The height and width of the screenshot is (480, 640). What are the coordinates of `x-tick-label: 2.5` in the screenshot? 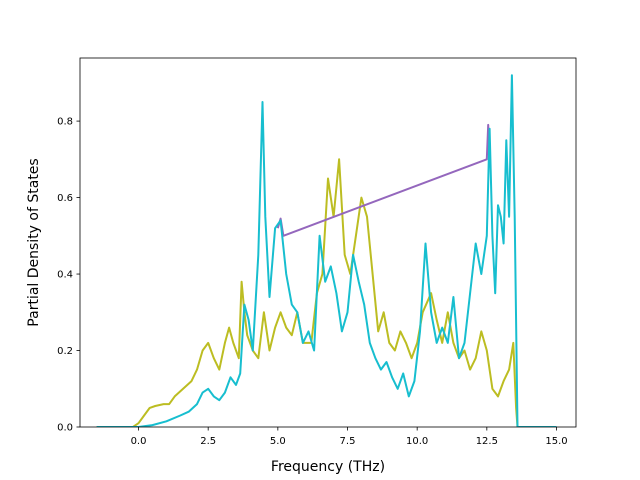 It's located at (208, 441).